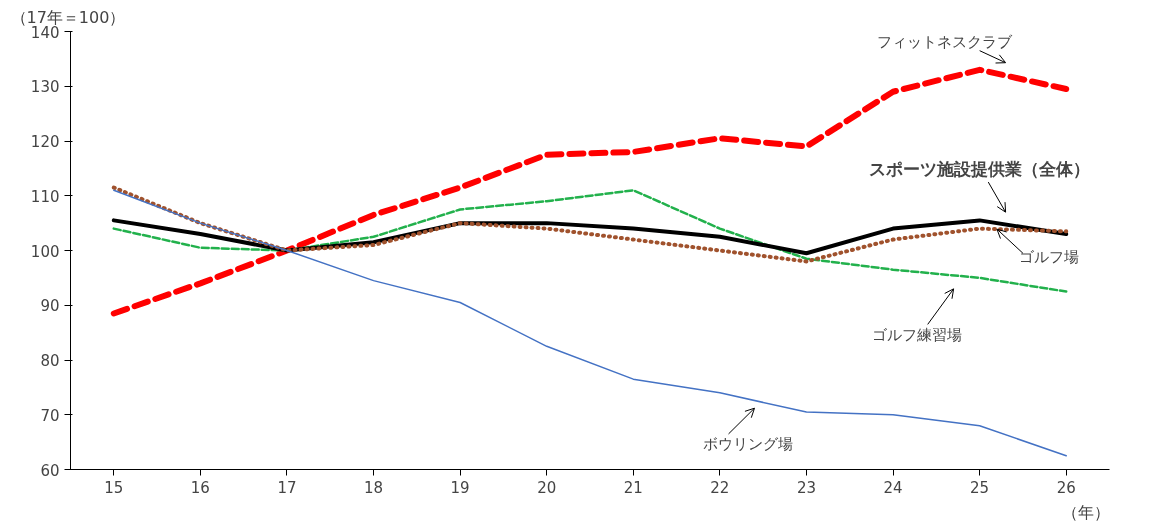 The width and height of the screenshot is (1149, 526). I want to click on y-tick-label: 70, so click(50, 415).